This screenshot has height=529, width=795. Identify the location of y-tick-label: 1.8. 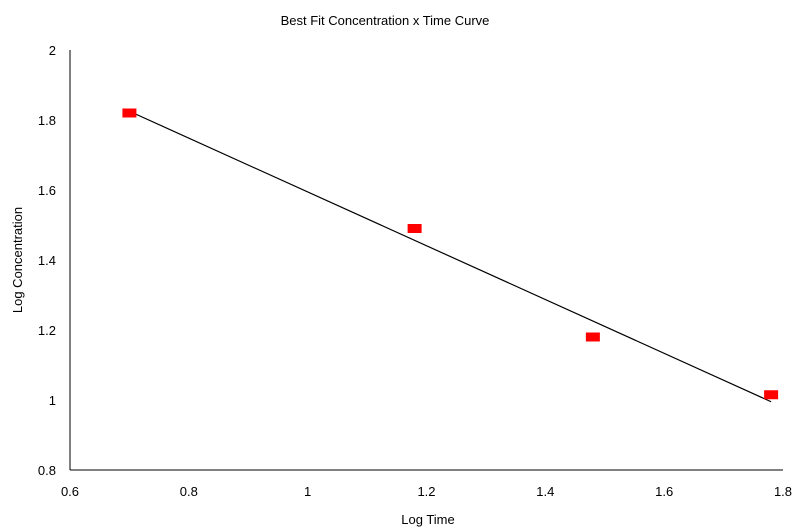
(47, 120).